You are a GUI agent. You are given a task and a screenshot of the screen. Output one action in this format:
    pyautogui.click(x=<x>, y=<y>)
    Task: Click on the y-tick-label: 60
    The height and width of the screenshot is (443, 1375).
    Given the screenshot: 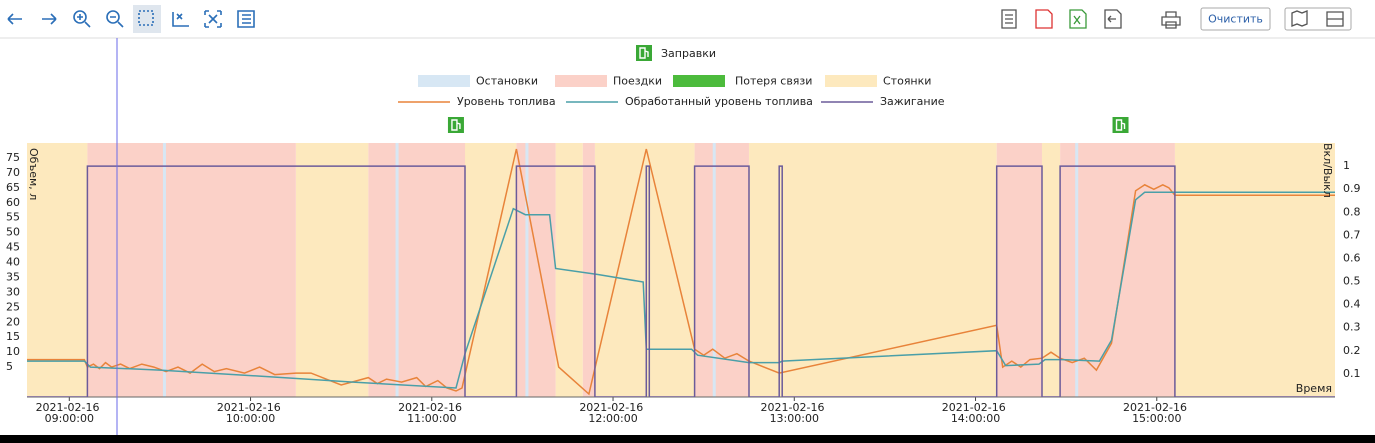 What is the action you would take?
    pyautogui.click(x=13, y=202)
    